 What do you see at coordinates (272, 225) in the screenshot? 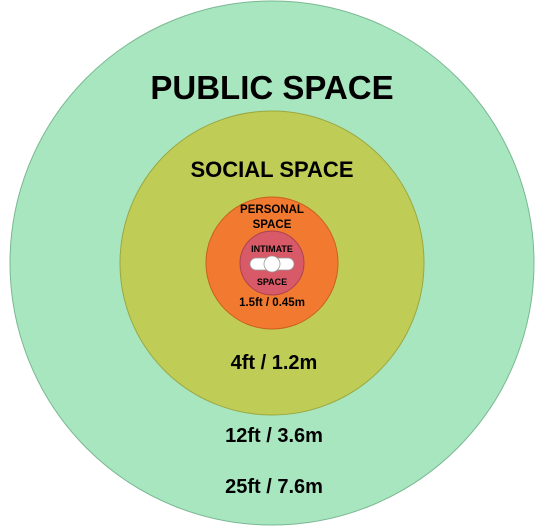
I see `personal-space-title-line2: SPACE` at bounding box center [272, 225].